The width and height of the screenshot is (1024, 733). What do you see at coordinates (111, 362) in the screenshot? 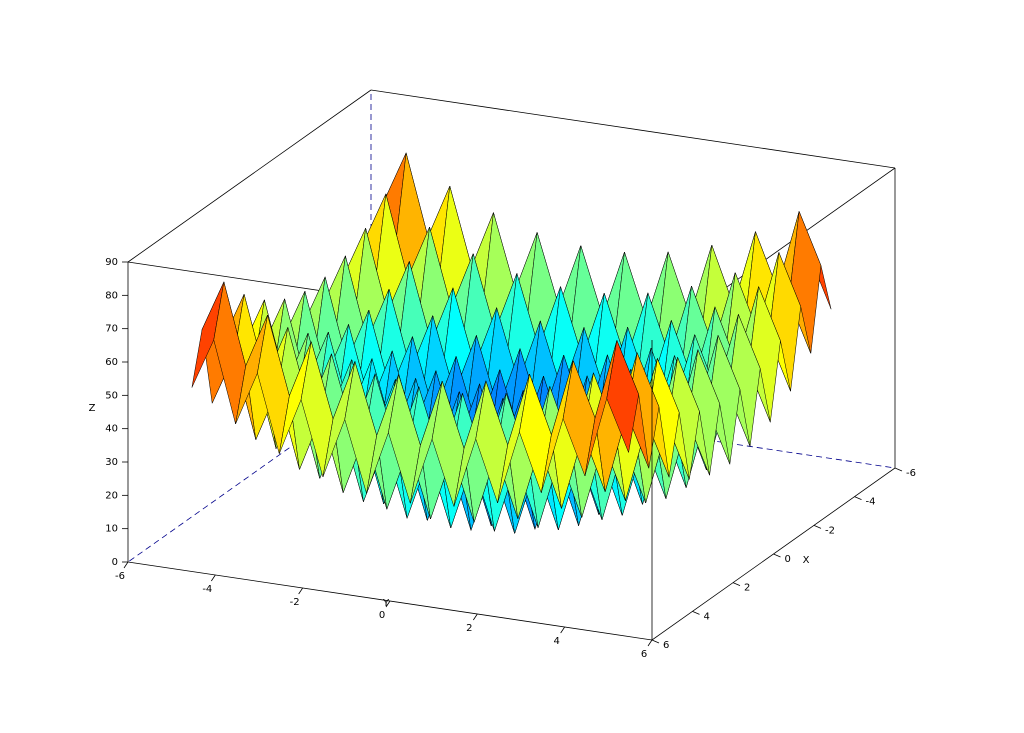
I see `z-tick-label: 60` at bounding box center [111, 362].